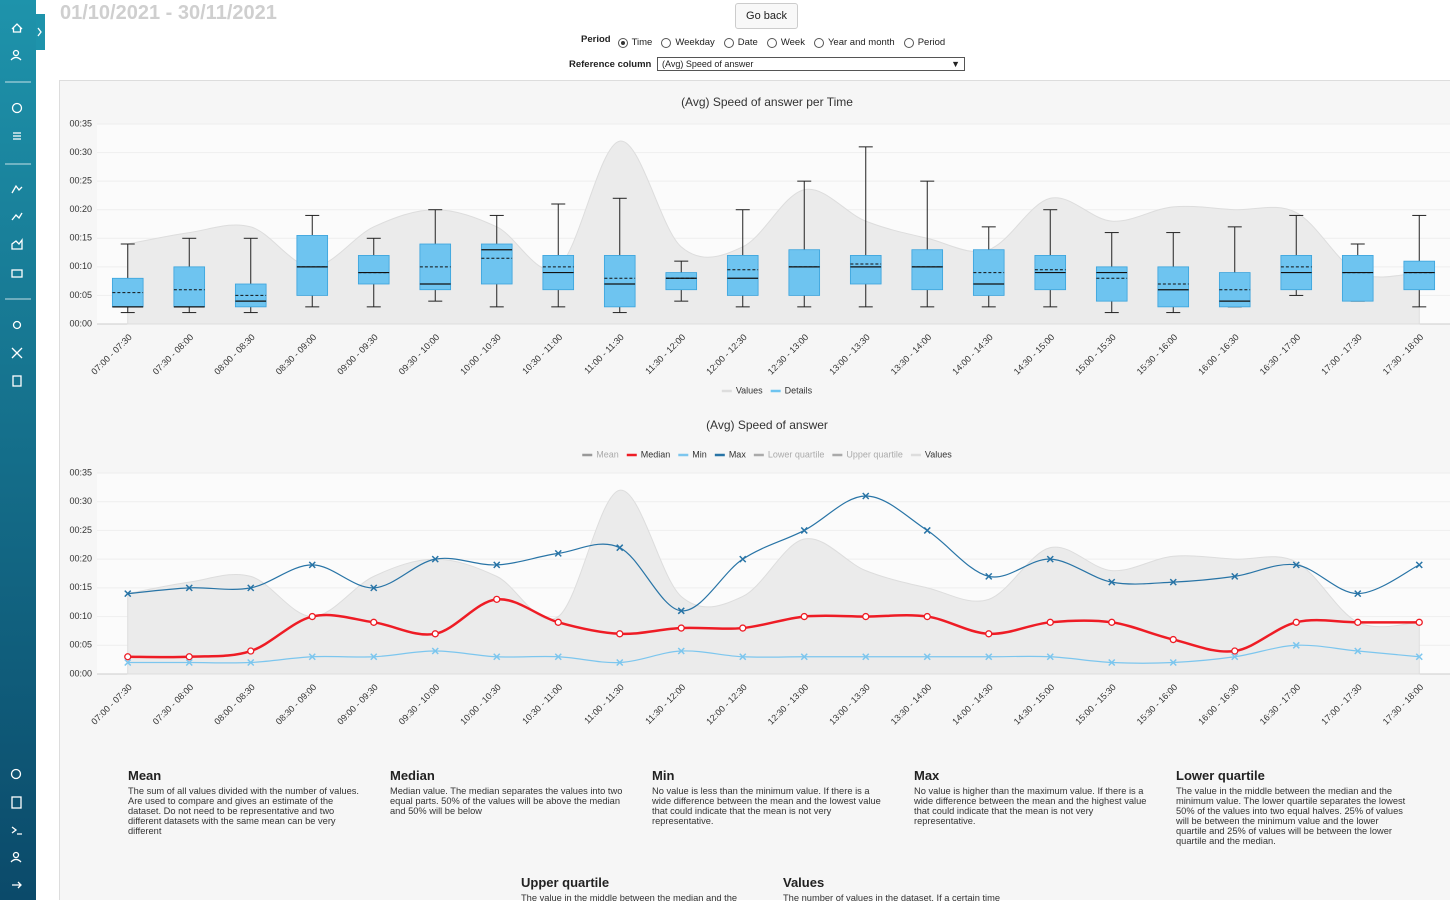  I want to click on dropdown-arrow: ▼, so click(955, 64).